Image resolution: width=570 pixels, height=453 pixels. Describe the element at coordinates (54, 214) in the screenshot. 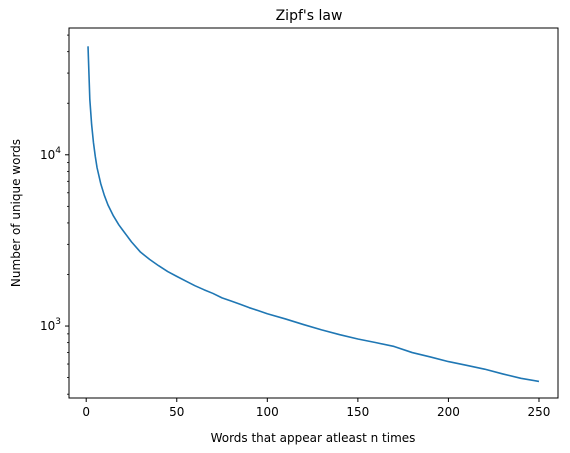

I see `y-axis-ticks: 10³ 10⁴` at that location.